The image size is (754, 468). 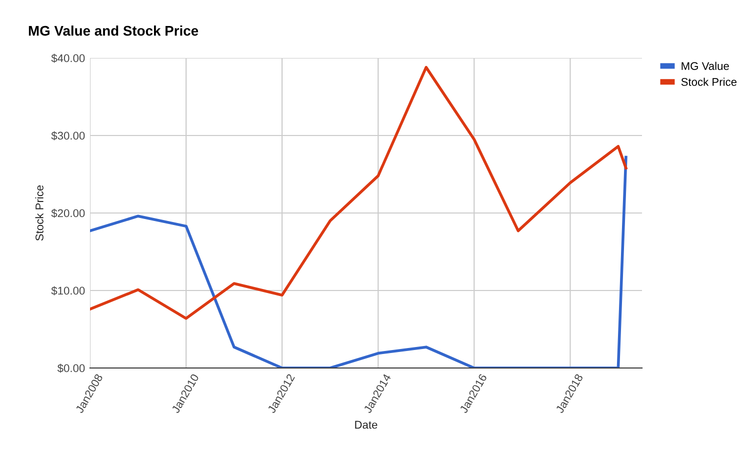 What do you see at coordinates (71, 368) in the screenshot?
I see `y-tick-label: $0.00` at bounding box center [71, 368].